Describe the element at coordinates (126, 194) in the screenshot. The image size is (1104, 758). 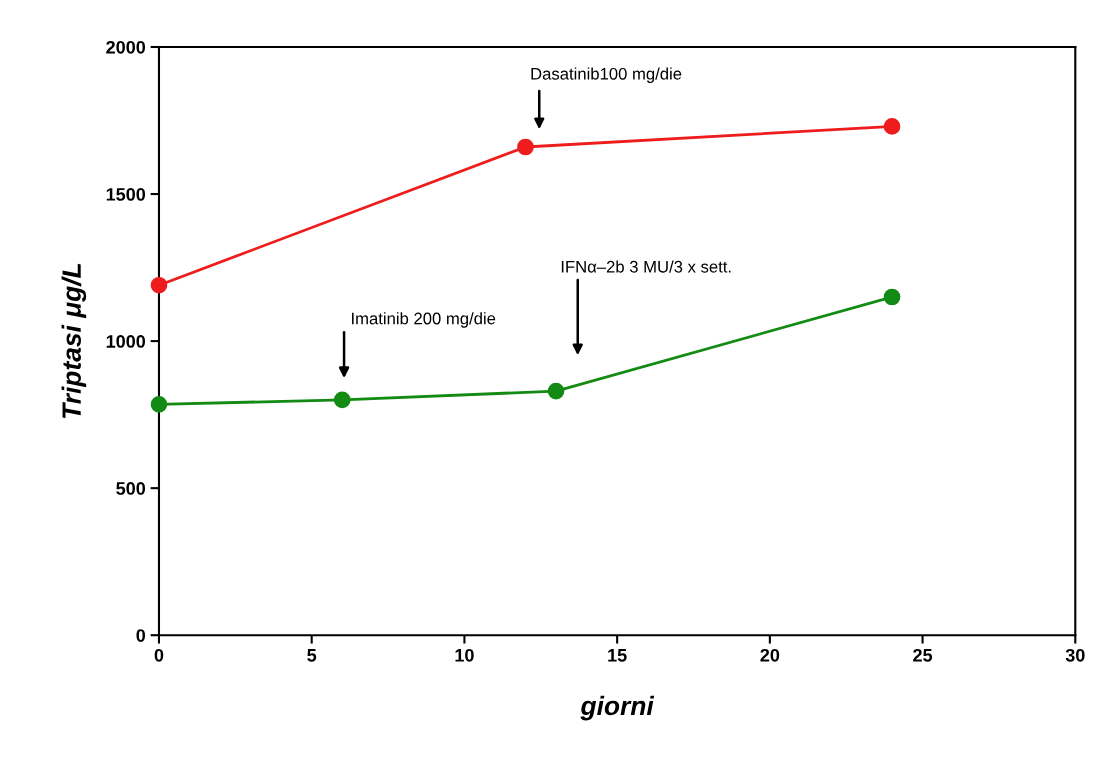
I see `y-tick-label: 1500` at that location.